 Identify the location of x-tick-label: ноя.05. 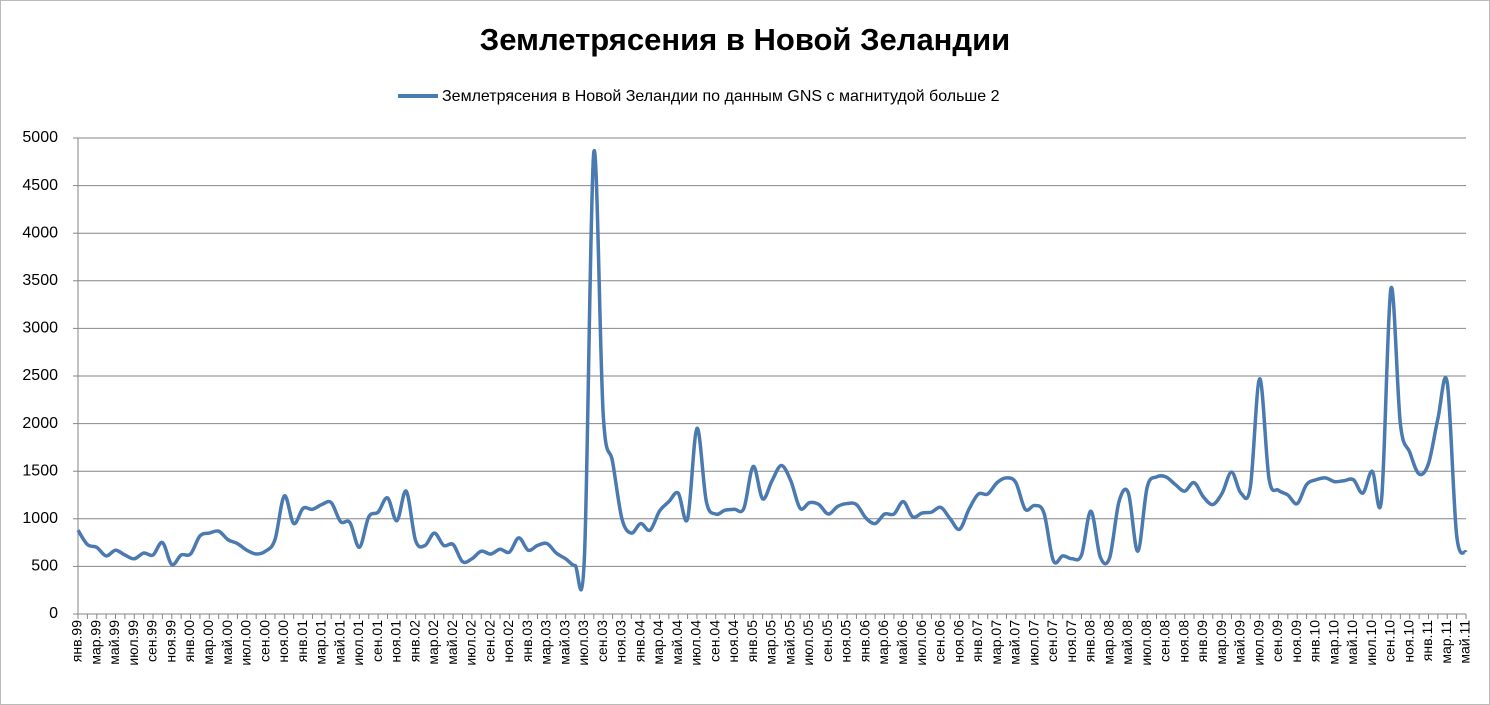
(846, 641).